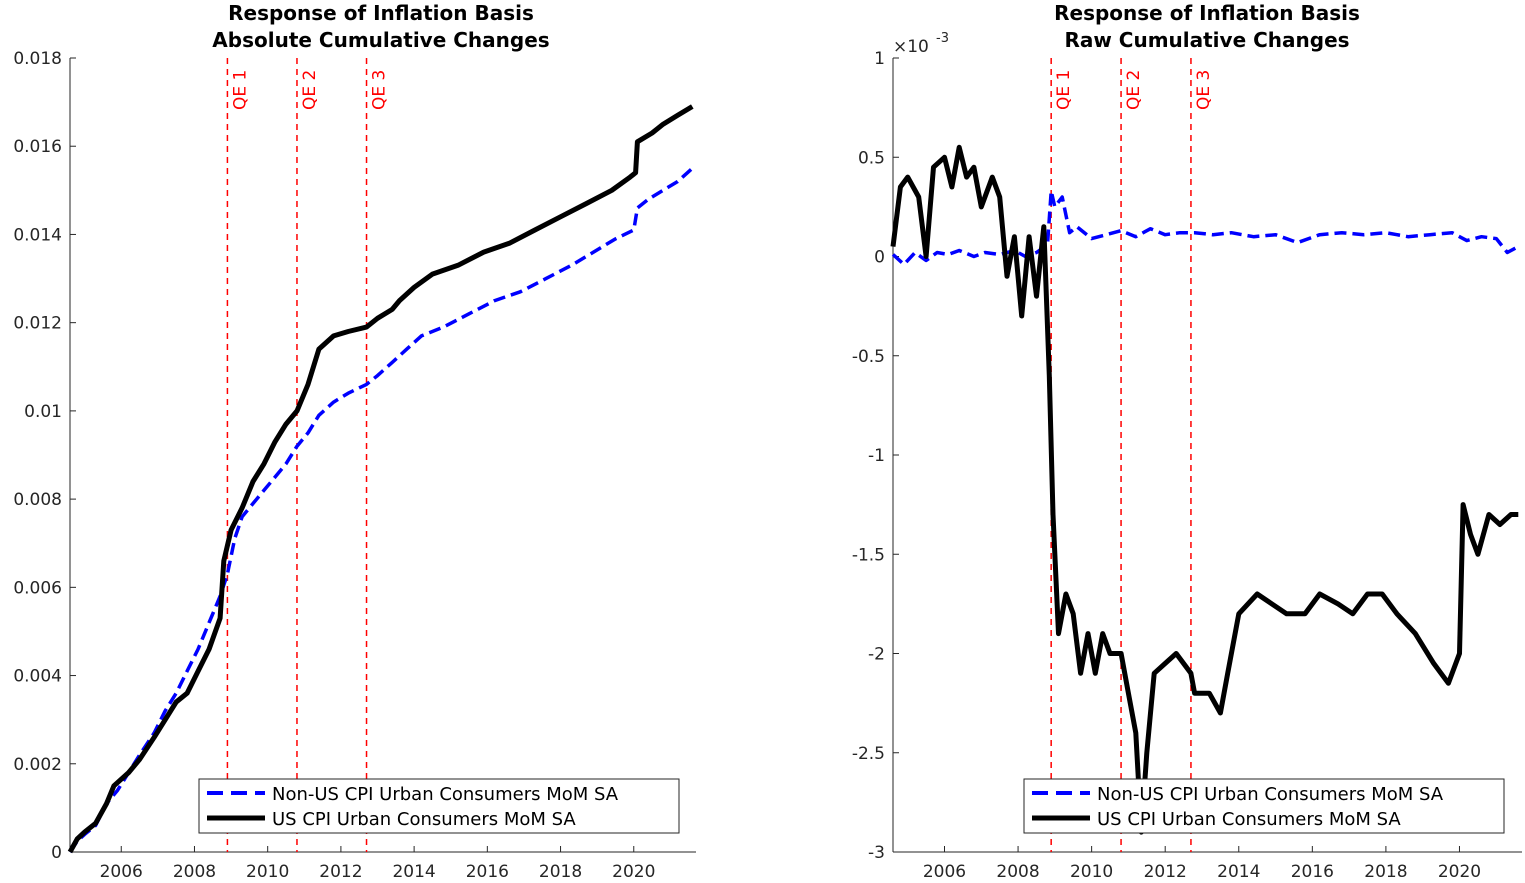 The image size is (1525, 883). Describe the element at coordinates (37, 147) in the screenshot. I see `y-tick-label: 0.016` at that location.